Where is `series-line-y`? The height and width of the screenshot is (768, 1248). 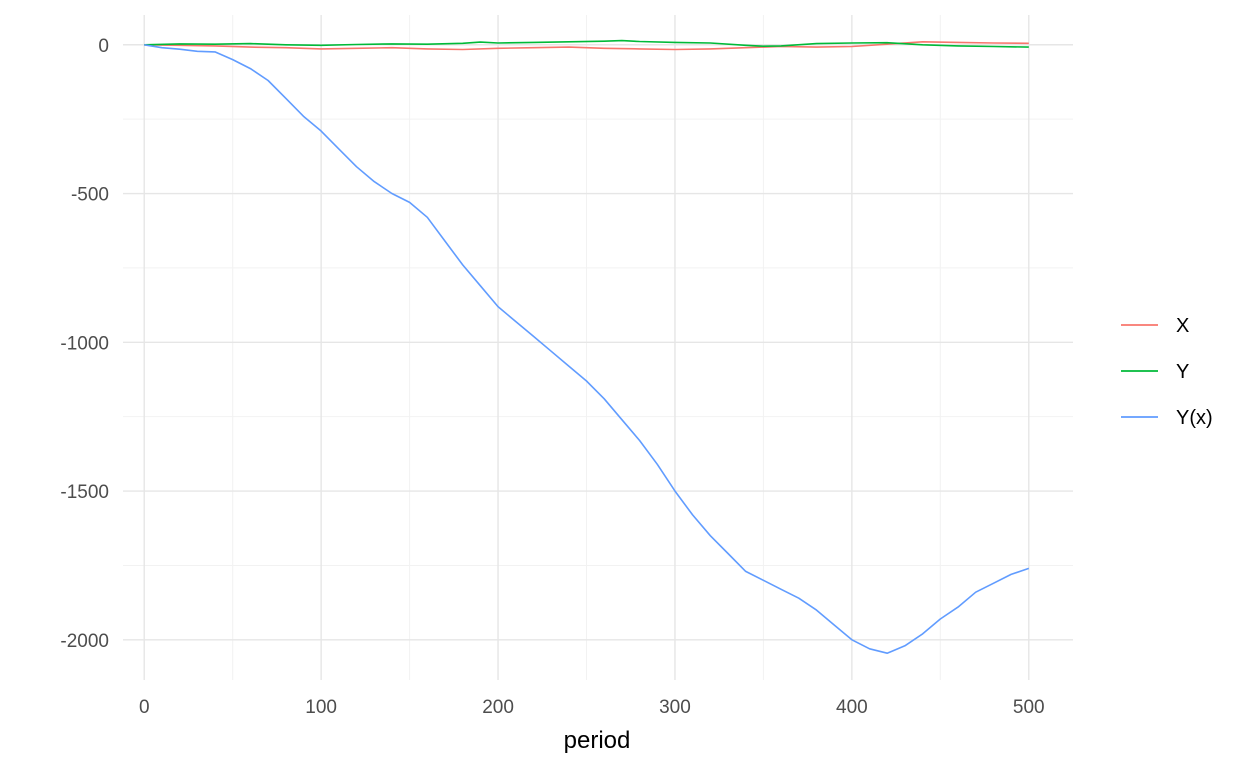
series-line-y is located at coordinates (586, 43).